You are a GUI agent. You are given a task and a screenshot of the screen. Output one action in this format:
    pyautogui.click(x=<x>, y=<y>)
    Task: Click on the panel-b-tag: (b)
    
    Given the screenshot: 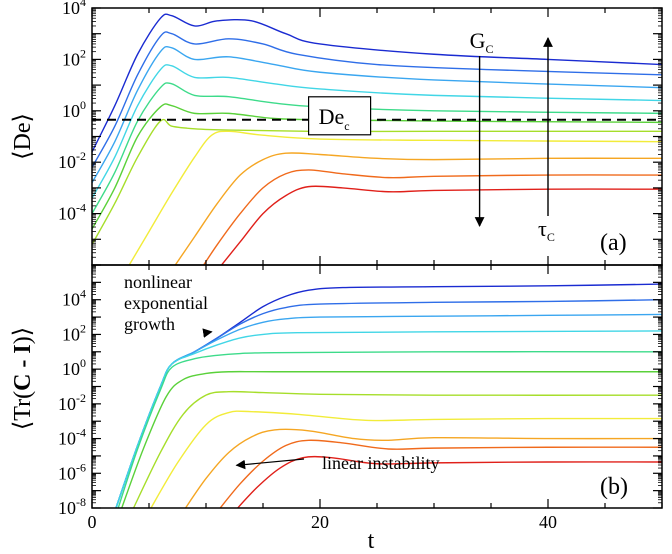 What is the action you would take?
    pyautogui.click(x=614, y=487)
    